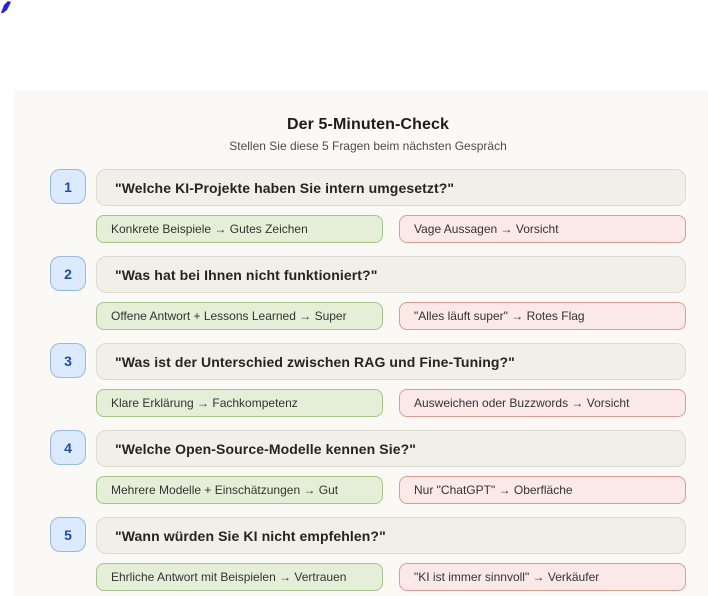 This screenshot has width=708, height=596. Describe the element at coordinates (391, 448) in the screenshot. I see `question-box: "Welche Open-Source-Modelle kennen Sie?"` at that location.